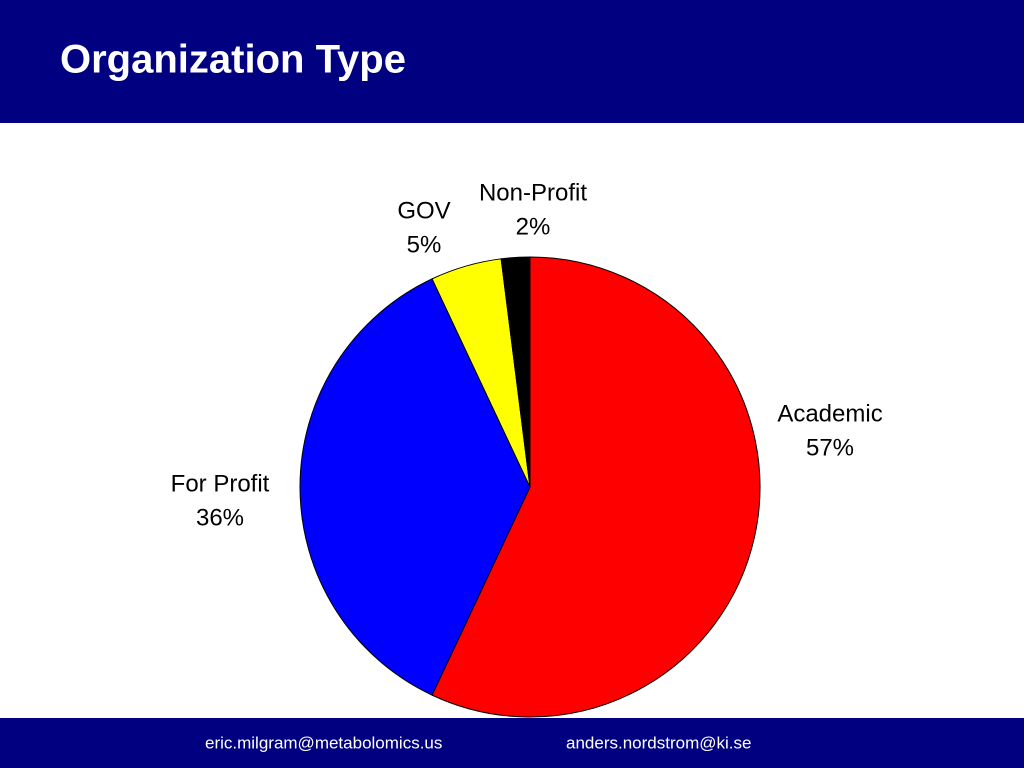 The height and width of the screenshot is (768, 1024). What do you see at coordinates (830, 447) in the screenshot?
I see `slice-value-label: 57%` at bounding box center [830, 447].